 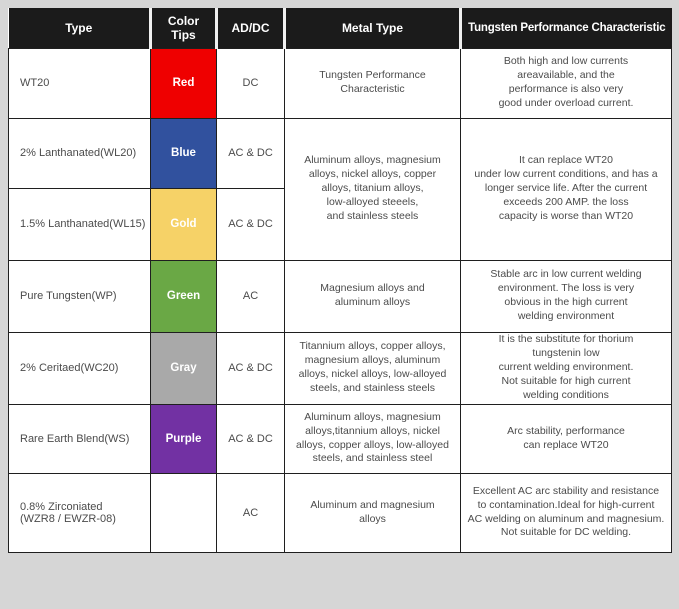 What do you see at coordinates (183, 83) in the screenshot?
I see `color-chip-red: Red` at bounding box center [183, 83].